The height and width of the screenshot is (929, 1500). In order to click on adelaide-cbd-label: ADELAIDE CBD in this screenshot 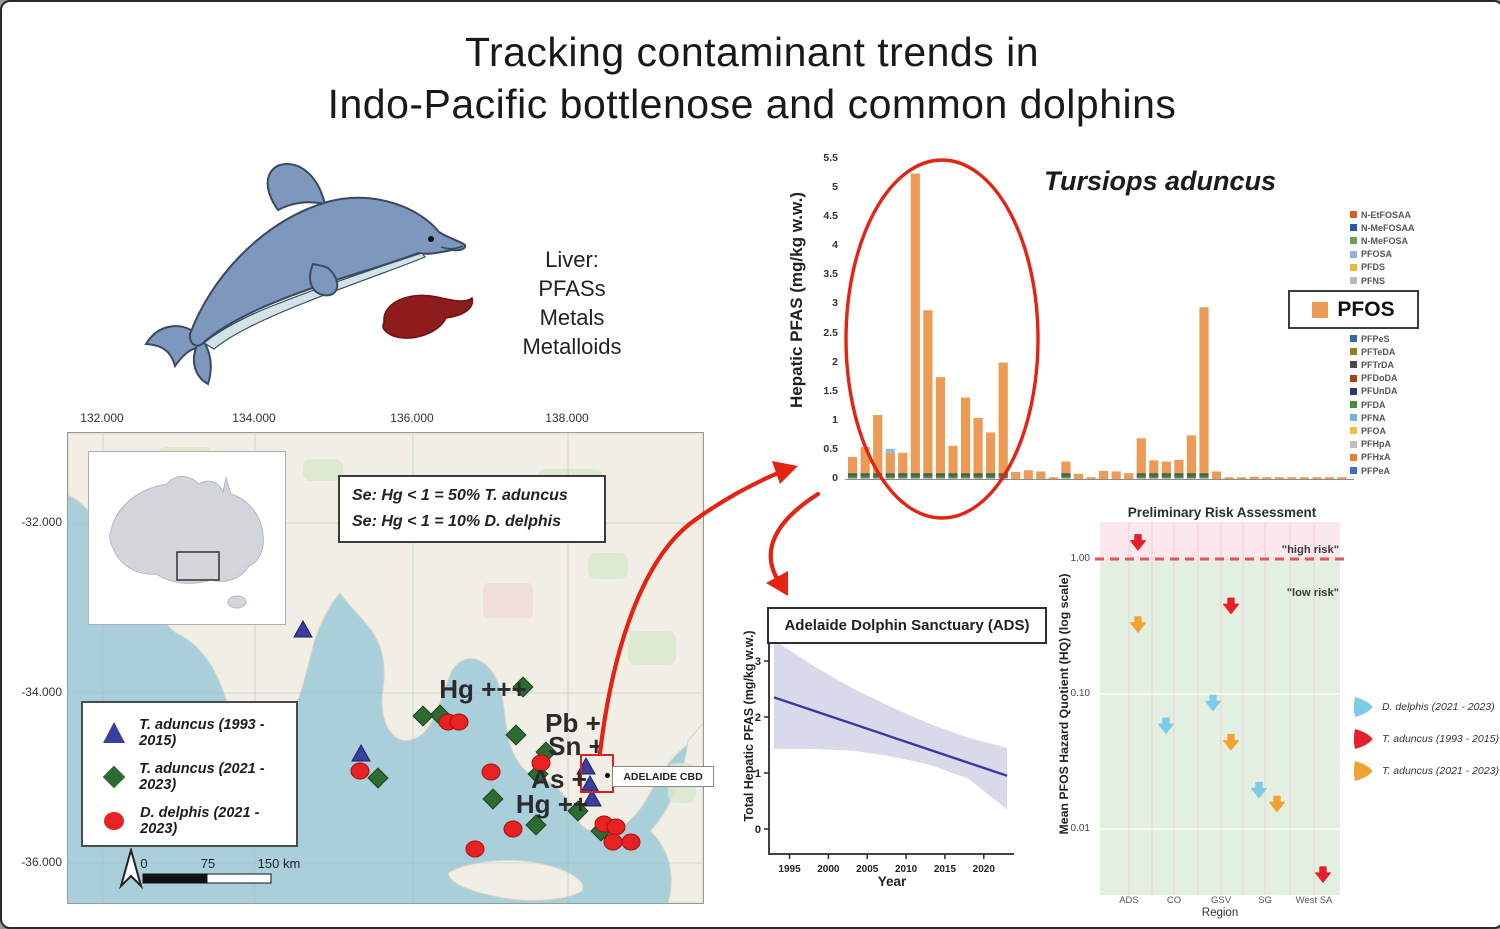, I will do `click(663, 776)`.